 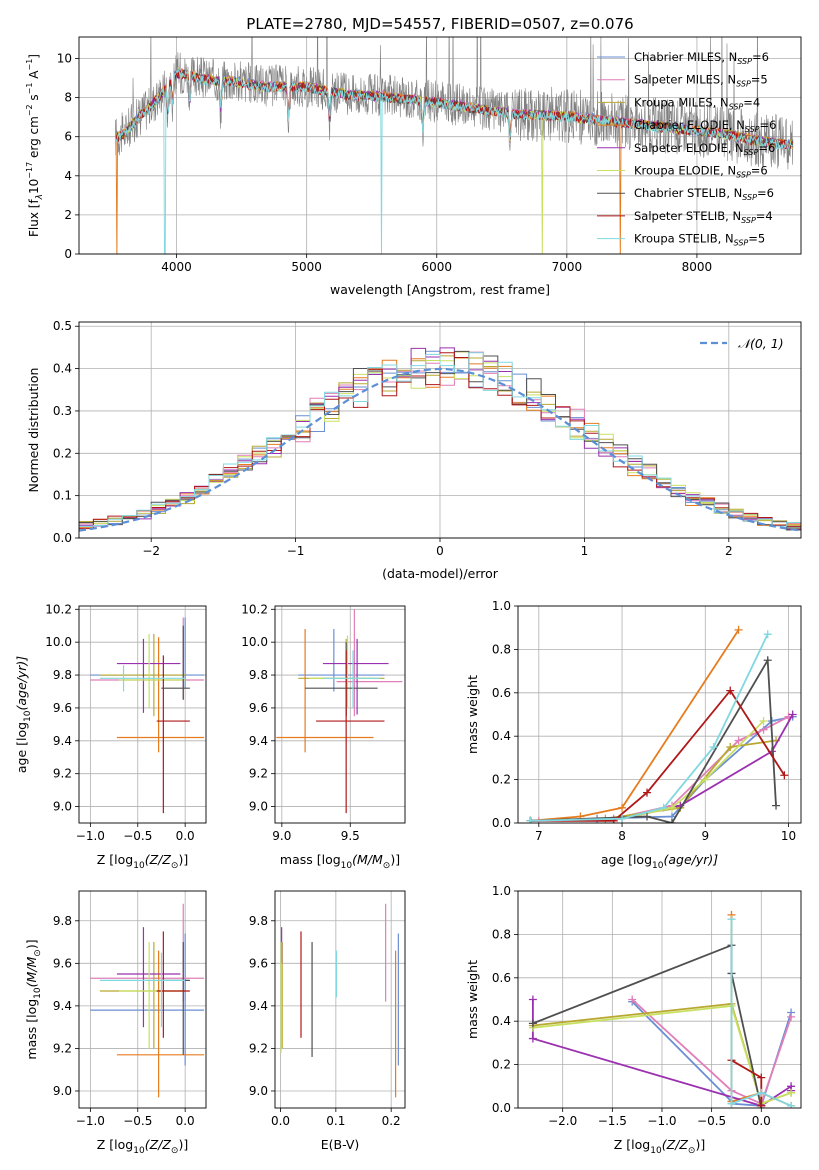 What do you see at coordinates (139, 1151) in the screenshot?
I see `massz-xlabel-sub: 10` at bounding box center [139, 1151].